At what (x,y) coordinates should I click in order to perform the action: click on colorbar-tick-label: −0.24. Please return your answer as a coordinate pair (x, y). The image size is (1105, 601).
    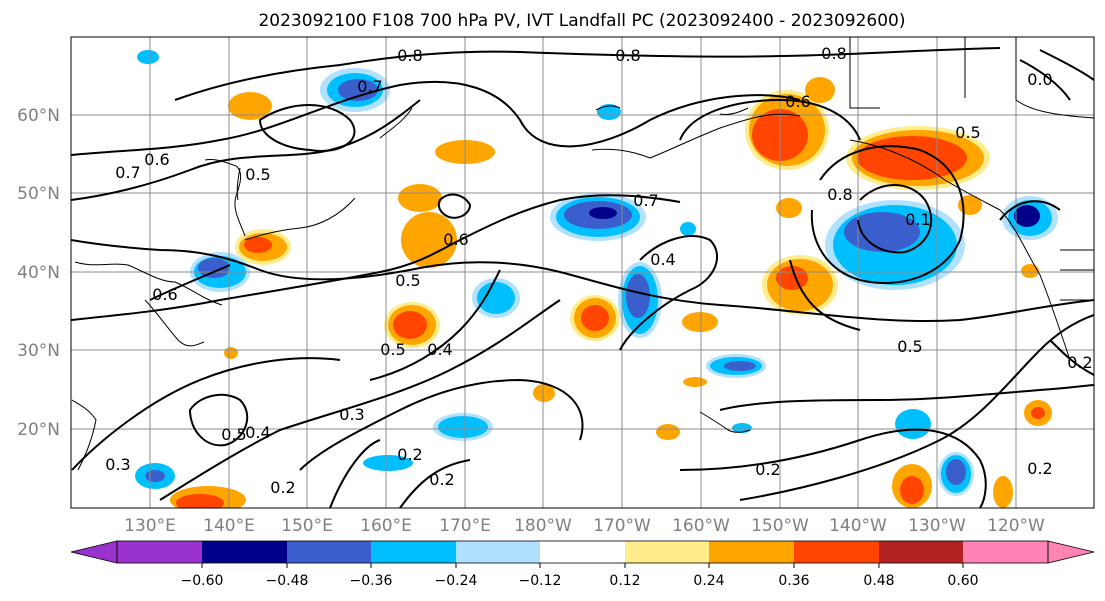
    Looking at the image, I should click on (456, 581).